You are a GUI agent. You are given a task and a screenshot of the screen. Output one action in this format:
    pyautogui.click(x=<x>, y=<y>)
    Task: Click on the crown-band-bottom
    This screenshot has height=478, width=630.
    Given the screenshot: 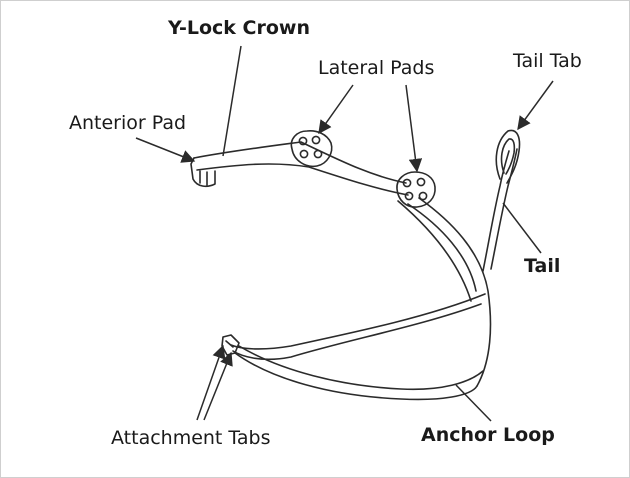 What is the action you would take?
    pyautogui.click(x=302, y=179)
    